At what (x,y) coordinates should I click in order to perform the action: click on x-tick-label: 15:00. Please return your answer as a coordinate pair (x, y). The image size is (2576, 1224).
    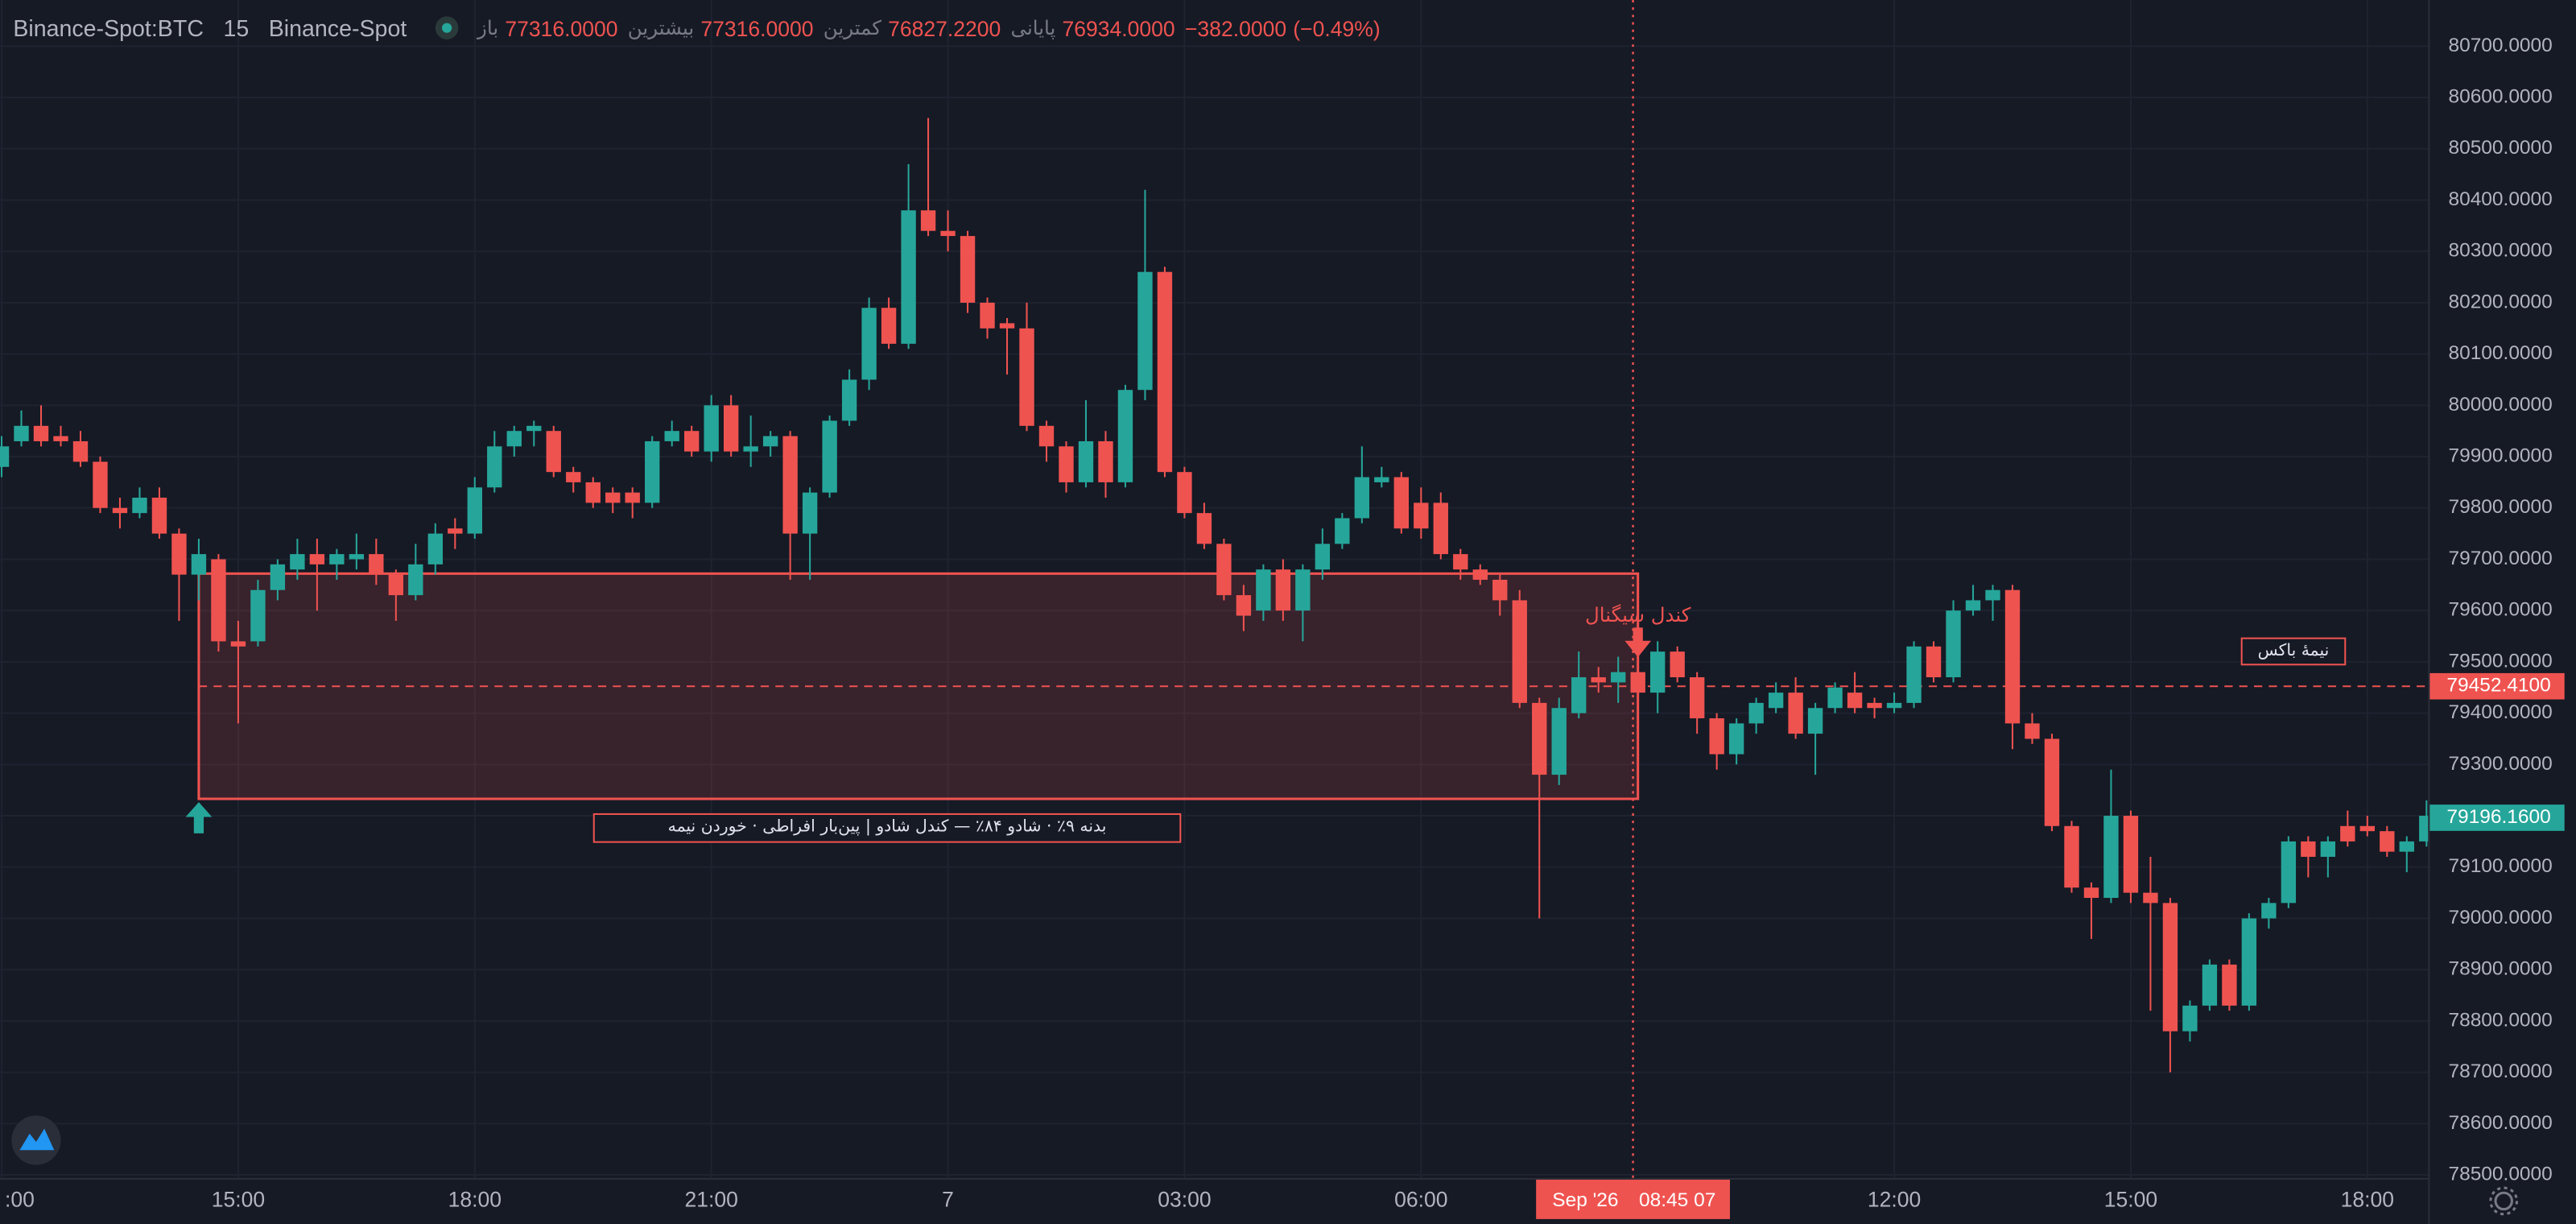
    Looking at the image, I should click on (2130, 1199).